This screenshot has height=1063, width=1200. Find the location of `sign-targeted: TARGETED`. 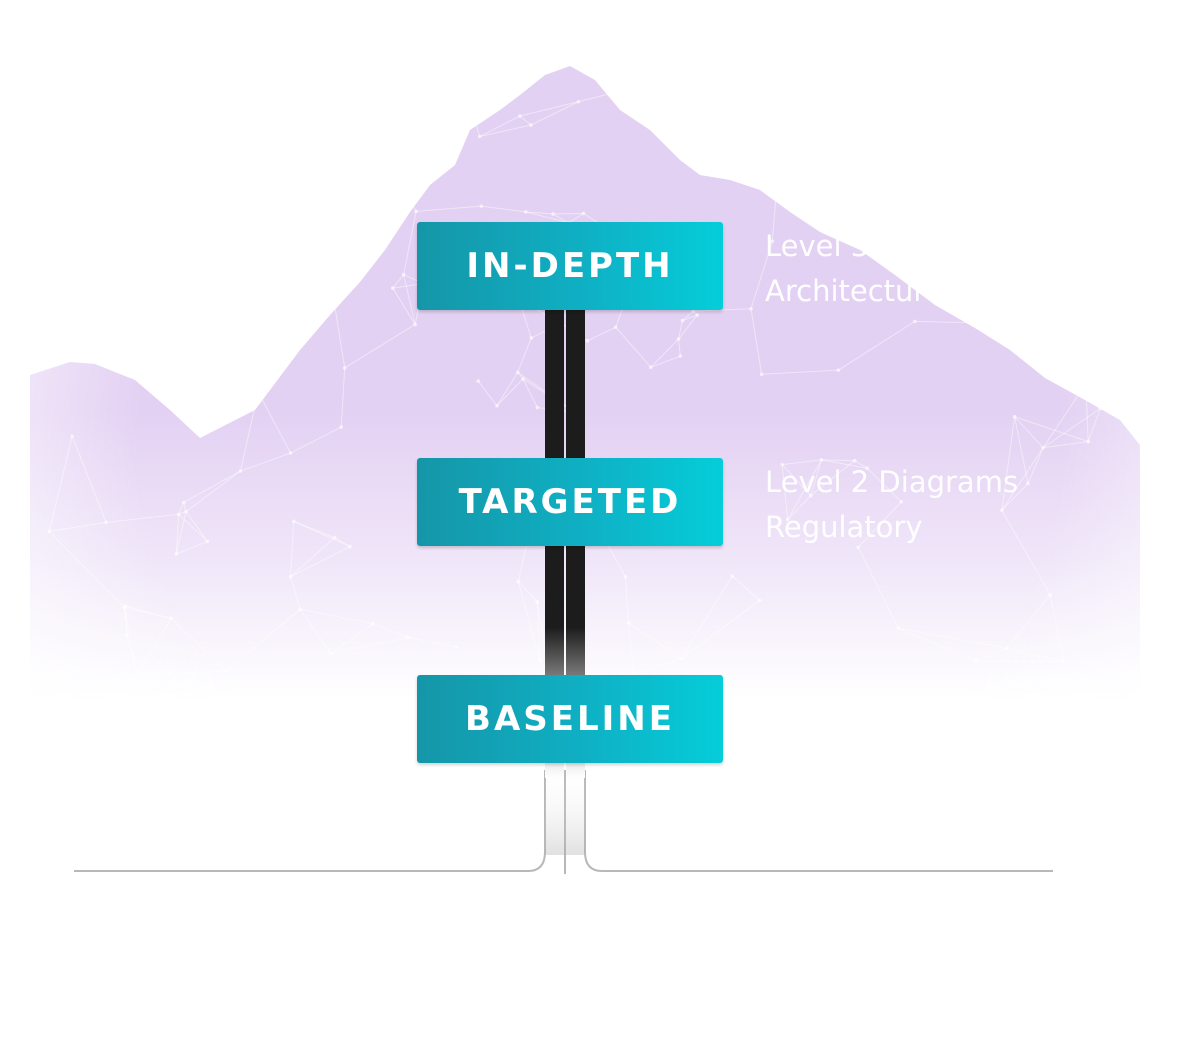

sign-targeted: TARGETED is located at coordinates (570, 502).